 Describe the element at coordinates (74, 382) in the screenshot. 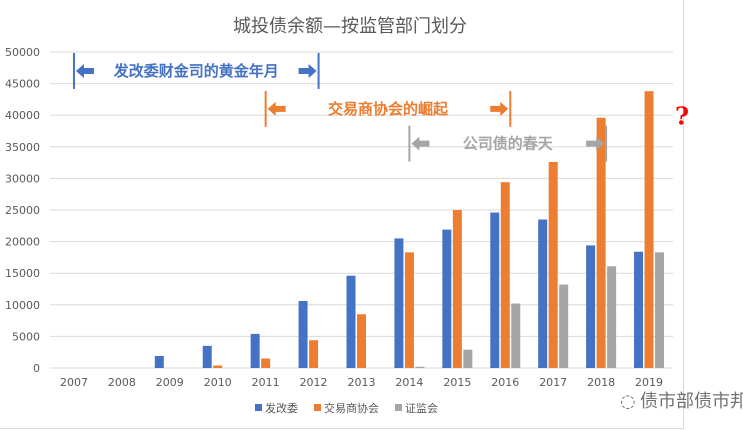

I see `x-tick-label: 2007` at that location.